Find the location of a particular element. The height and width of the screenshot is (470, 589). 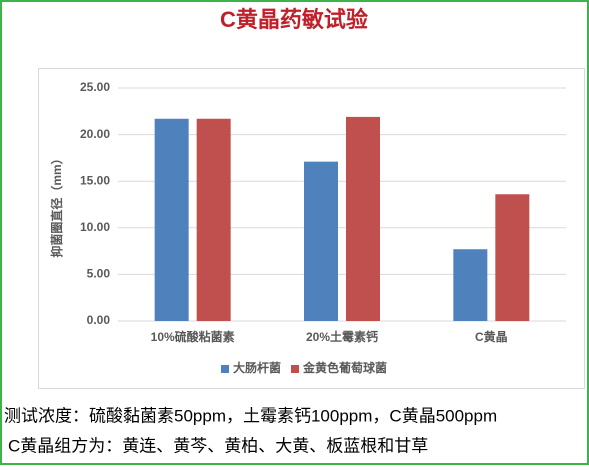

y-tick-label: 15.00 is located at coordinates (95, 180).